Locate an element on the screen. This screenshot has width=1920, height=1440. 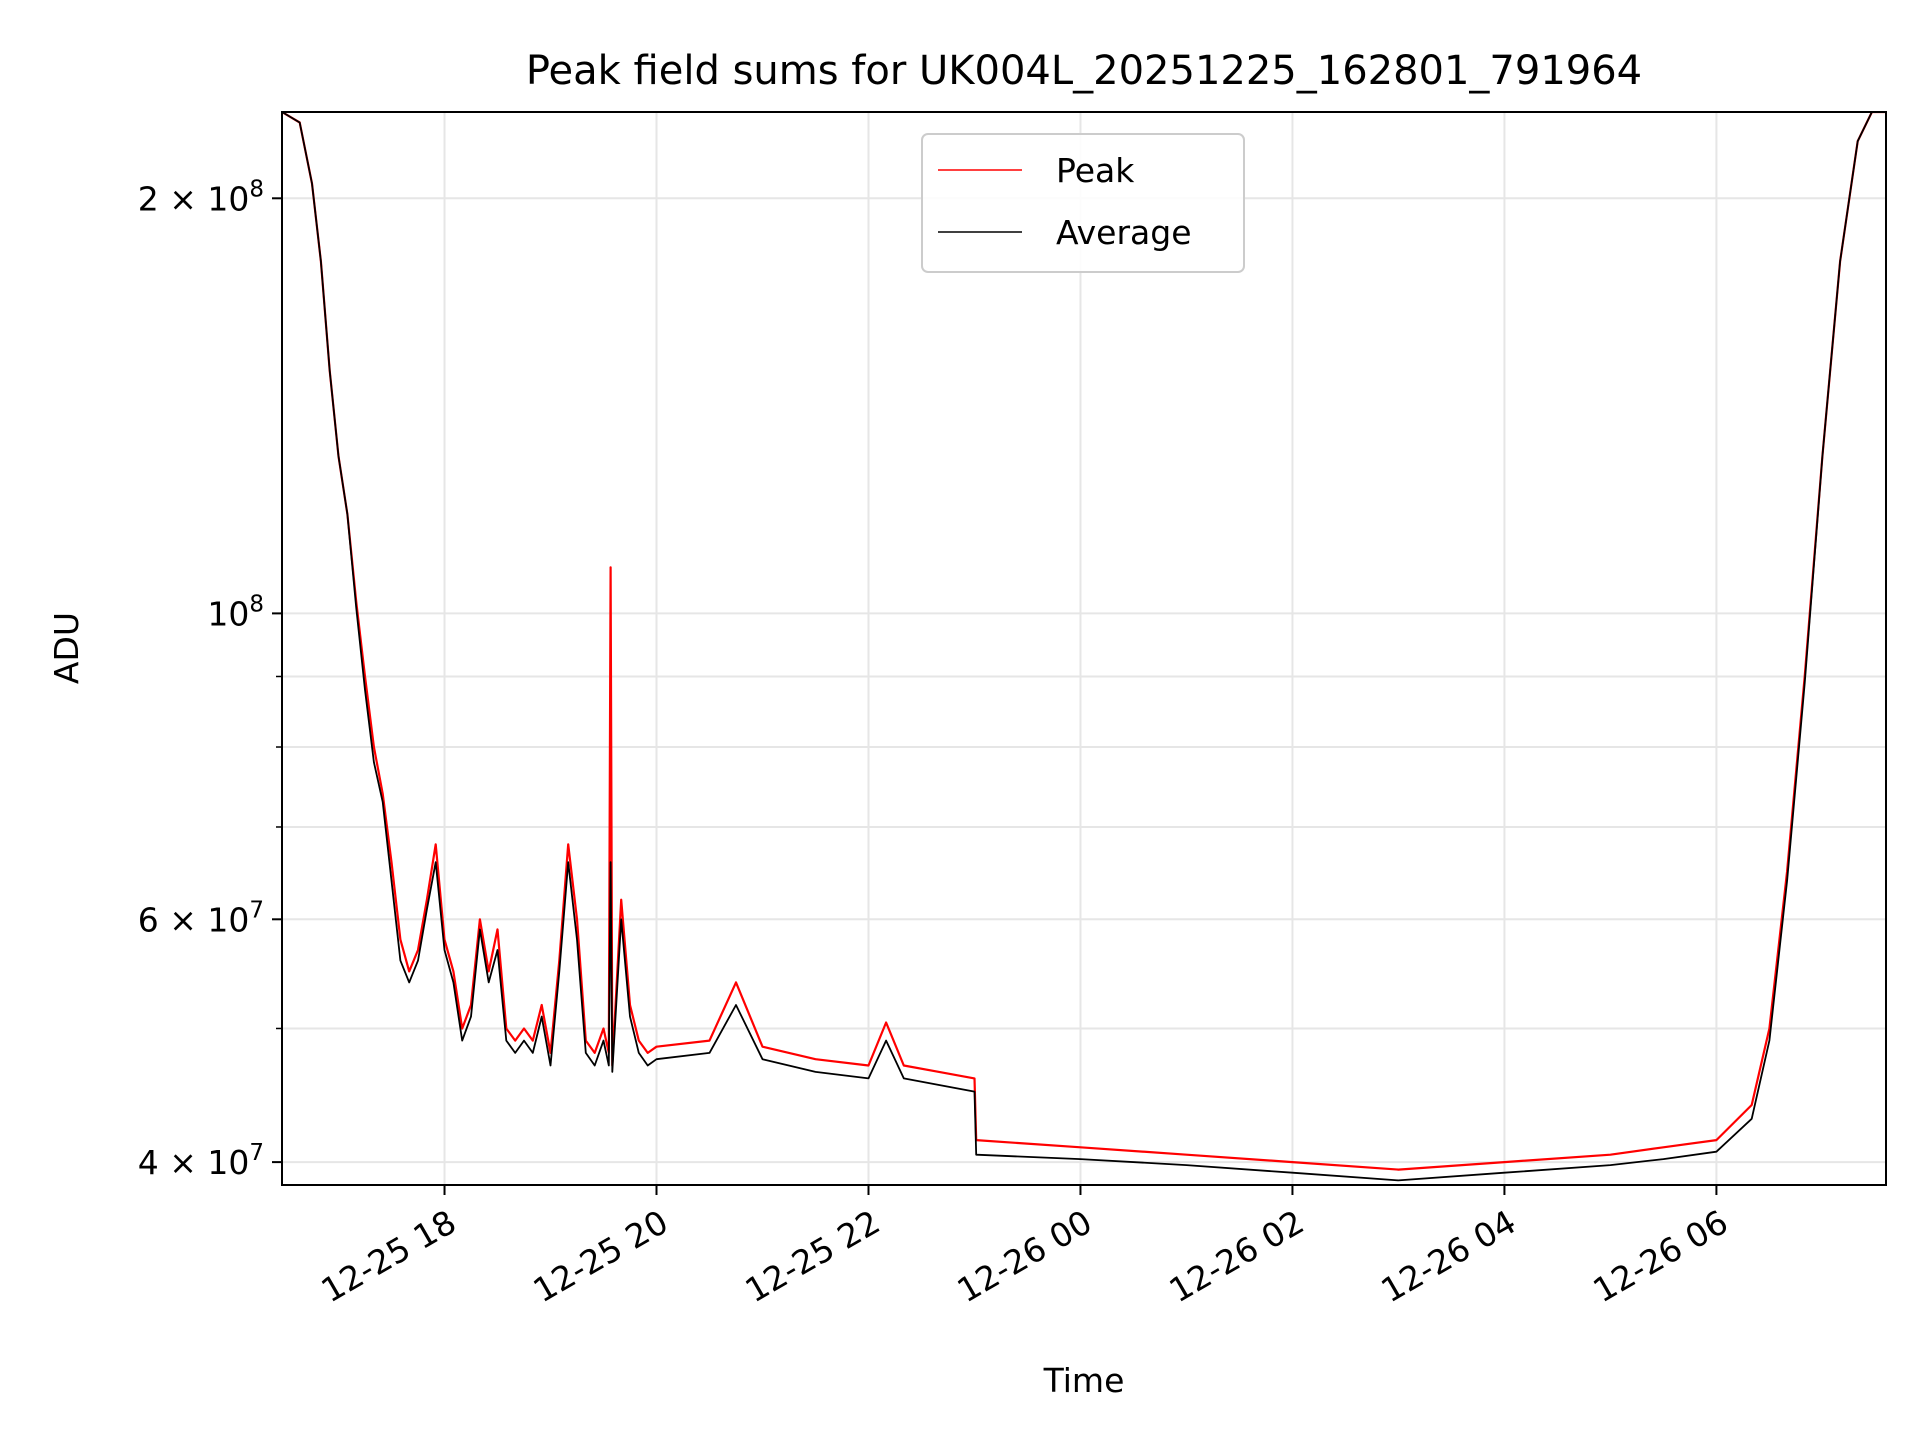
y-tick-label: 2 × 108 is located at coordinates (201, 197).